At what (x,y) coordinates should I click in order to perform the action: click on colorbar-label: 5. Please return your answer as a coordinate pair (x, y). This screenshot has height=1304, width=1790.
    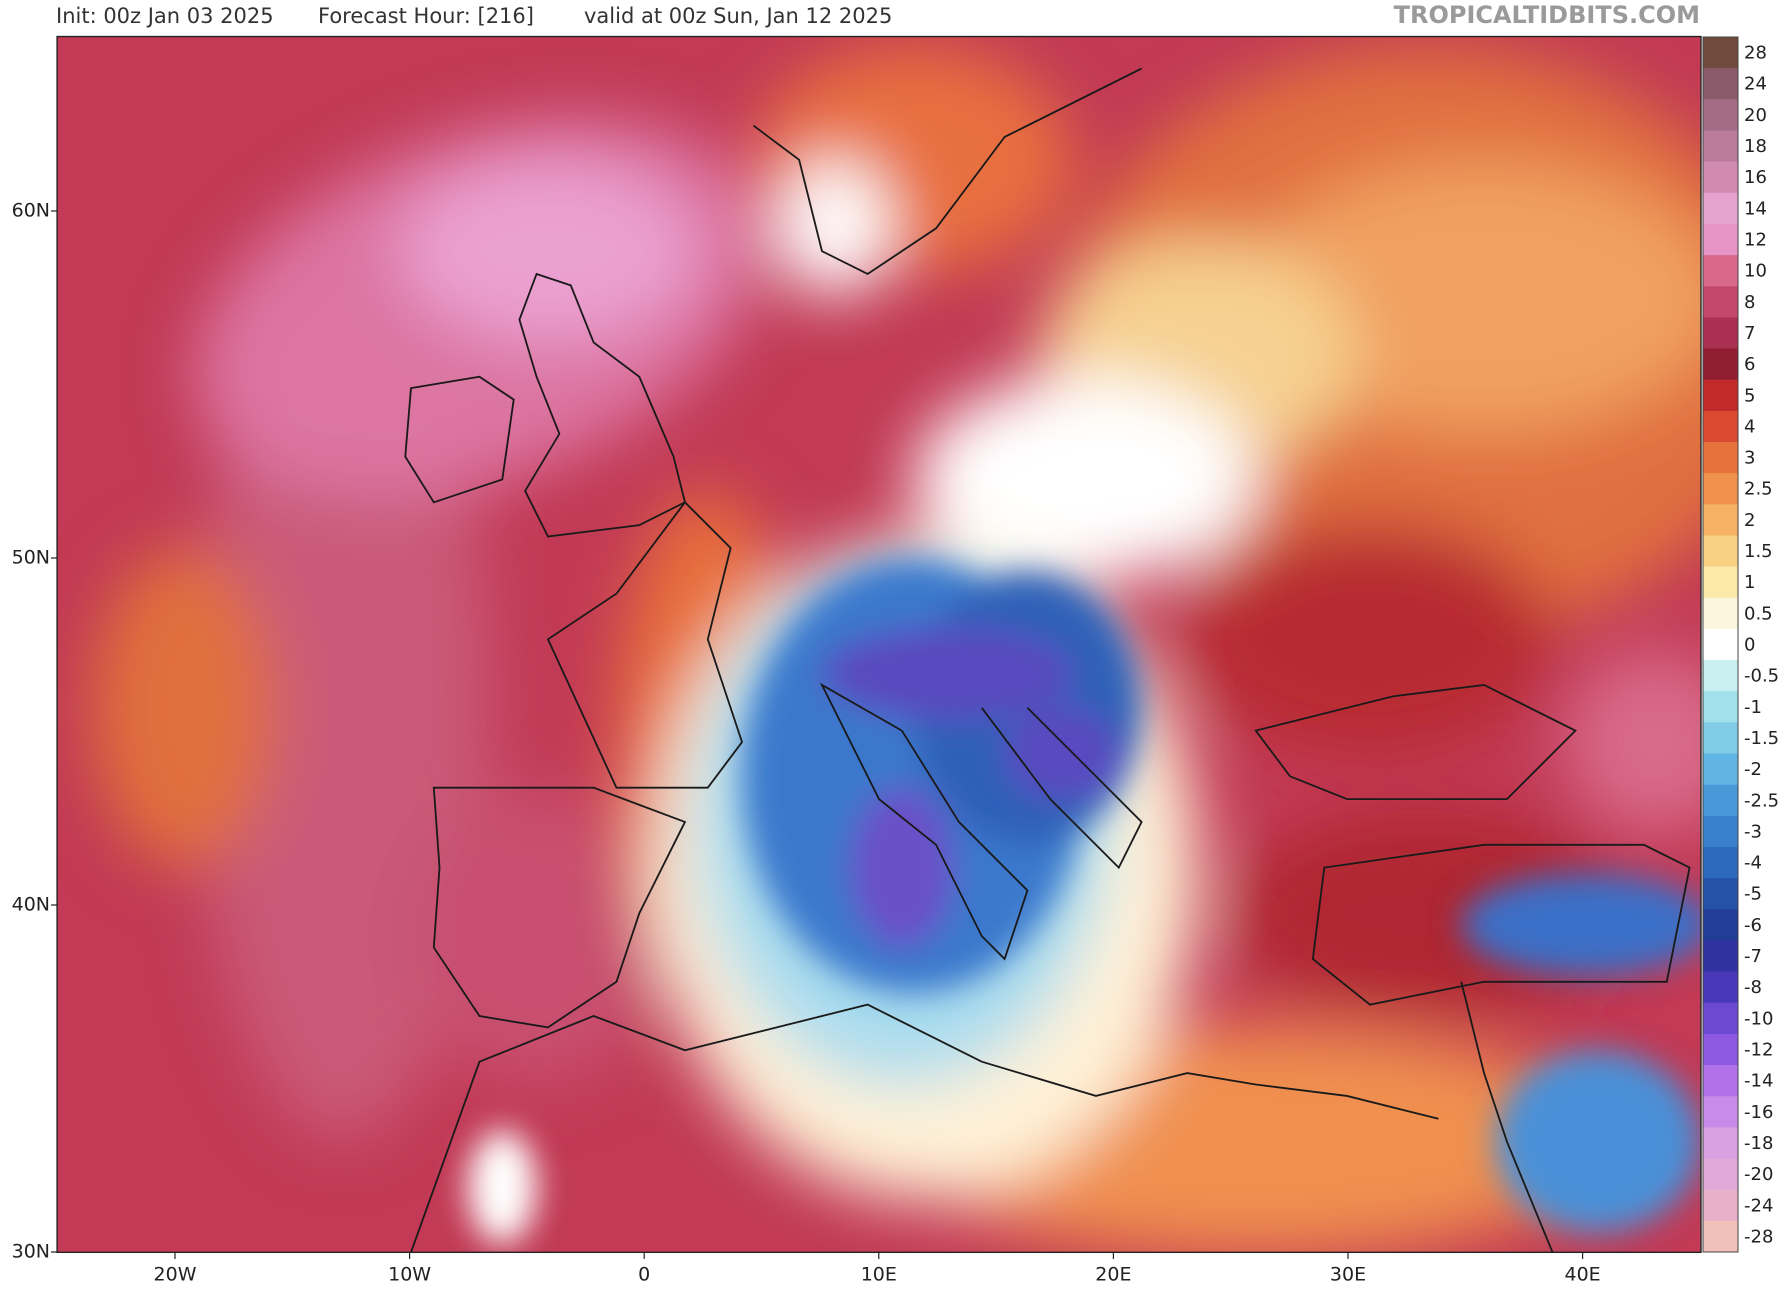
    Looking at the image, I should click on (1749, 395).